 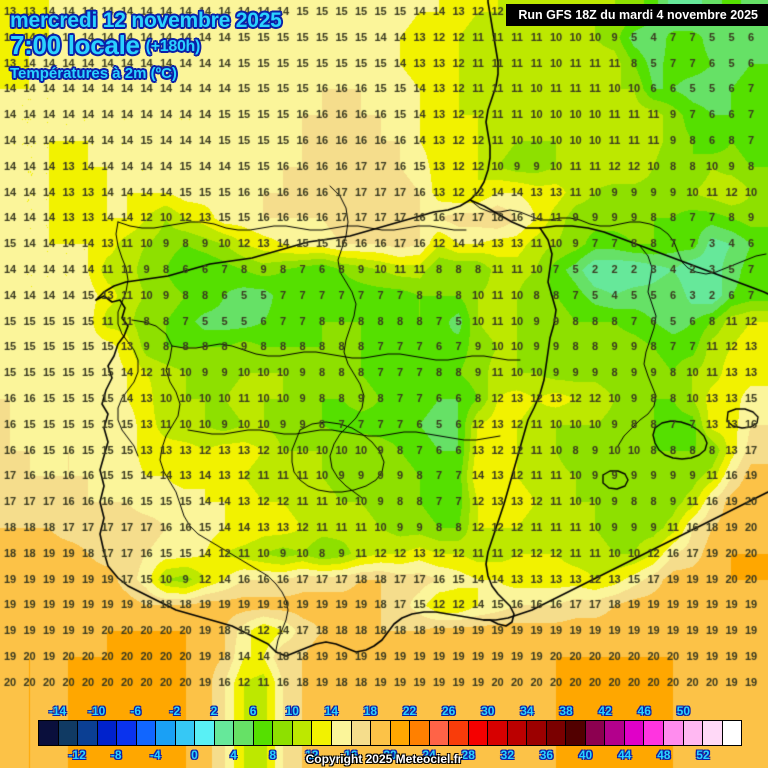 I want to click on color-scale, so click(x=390, y=733).